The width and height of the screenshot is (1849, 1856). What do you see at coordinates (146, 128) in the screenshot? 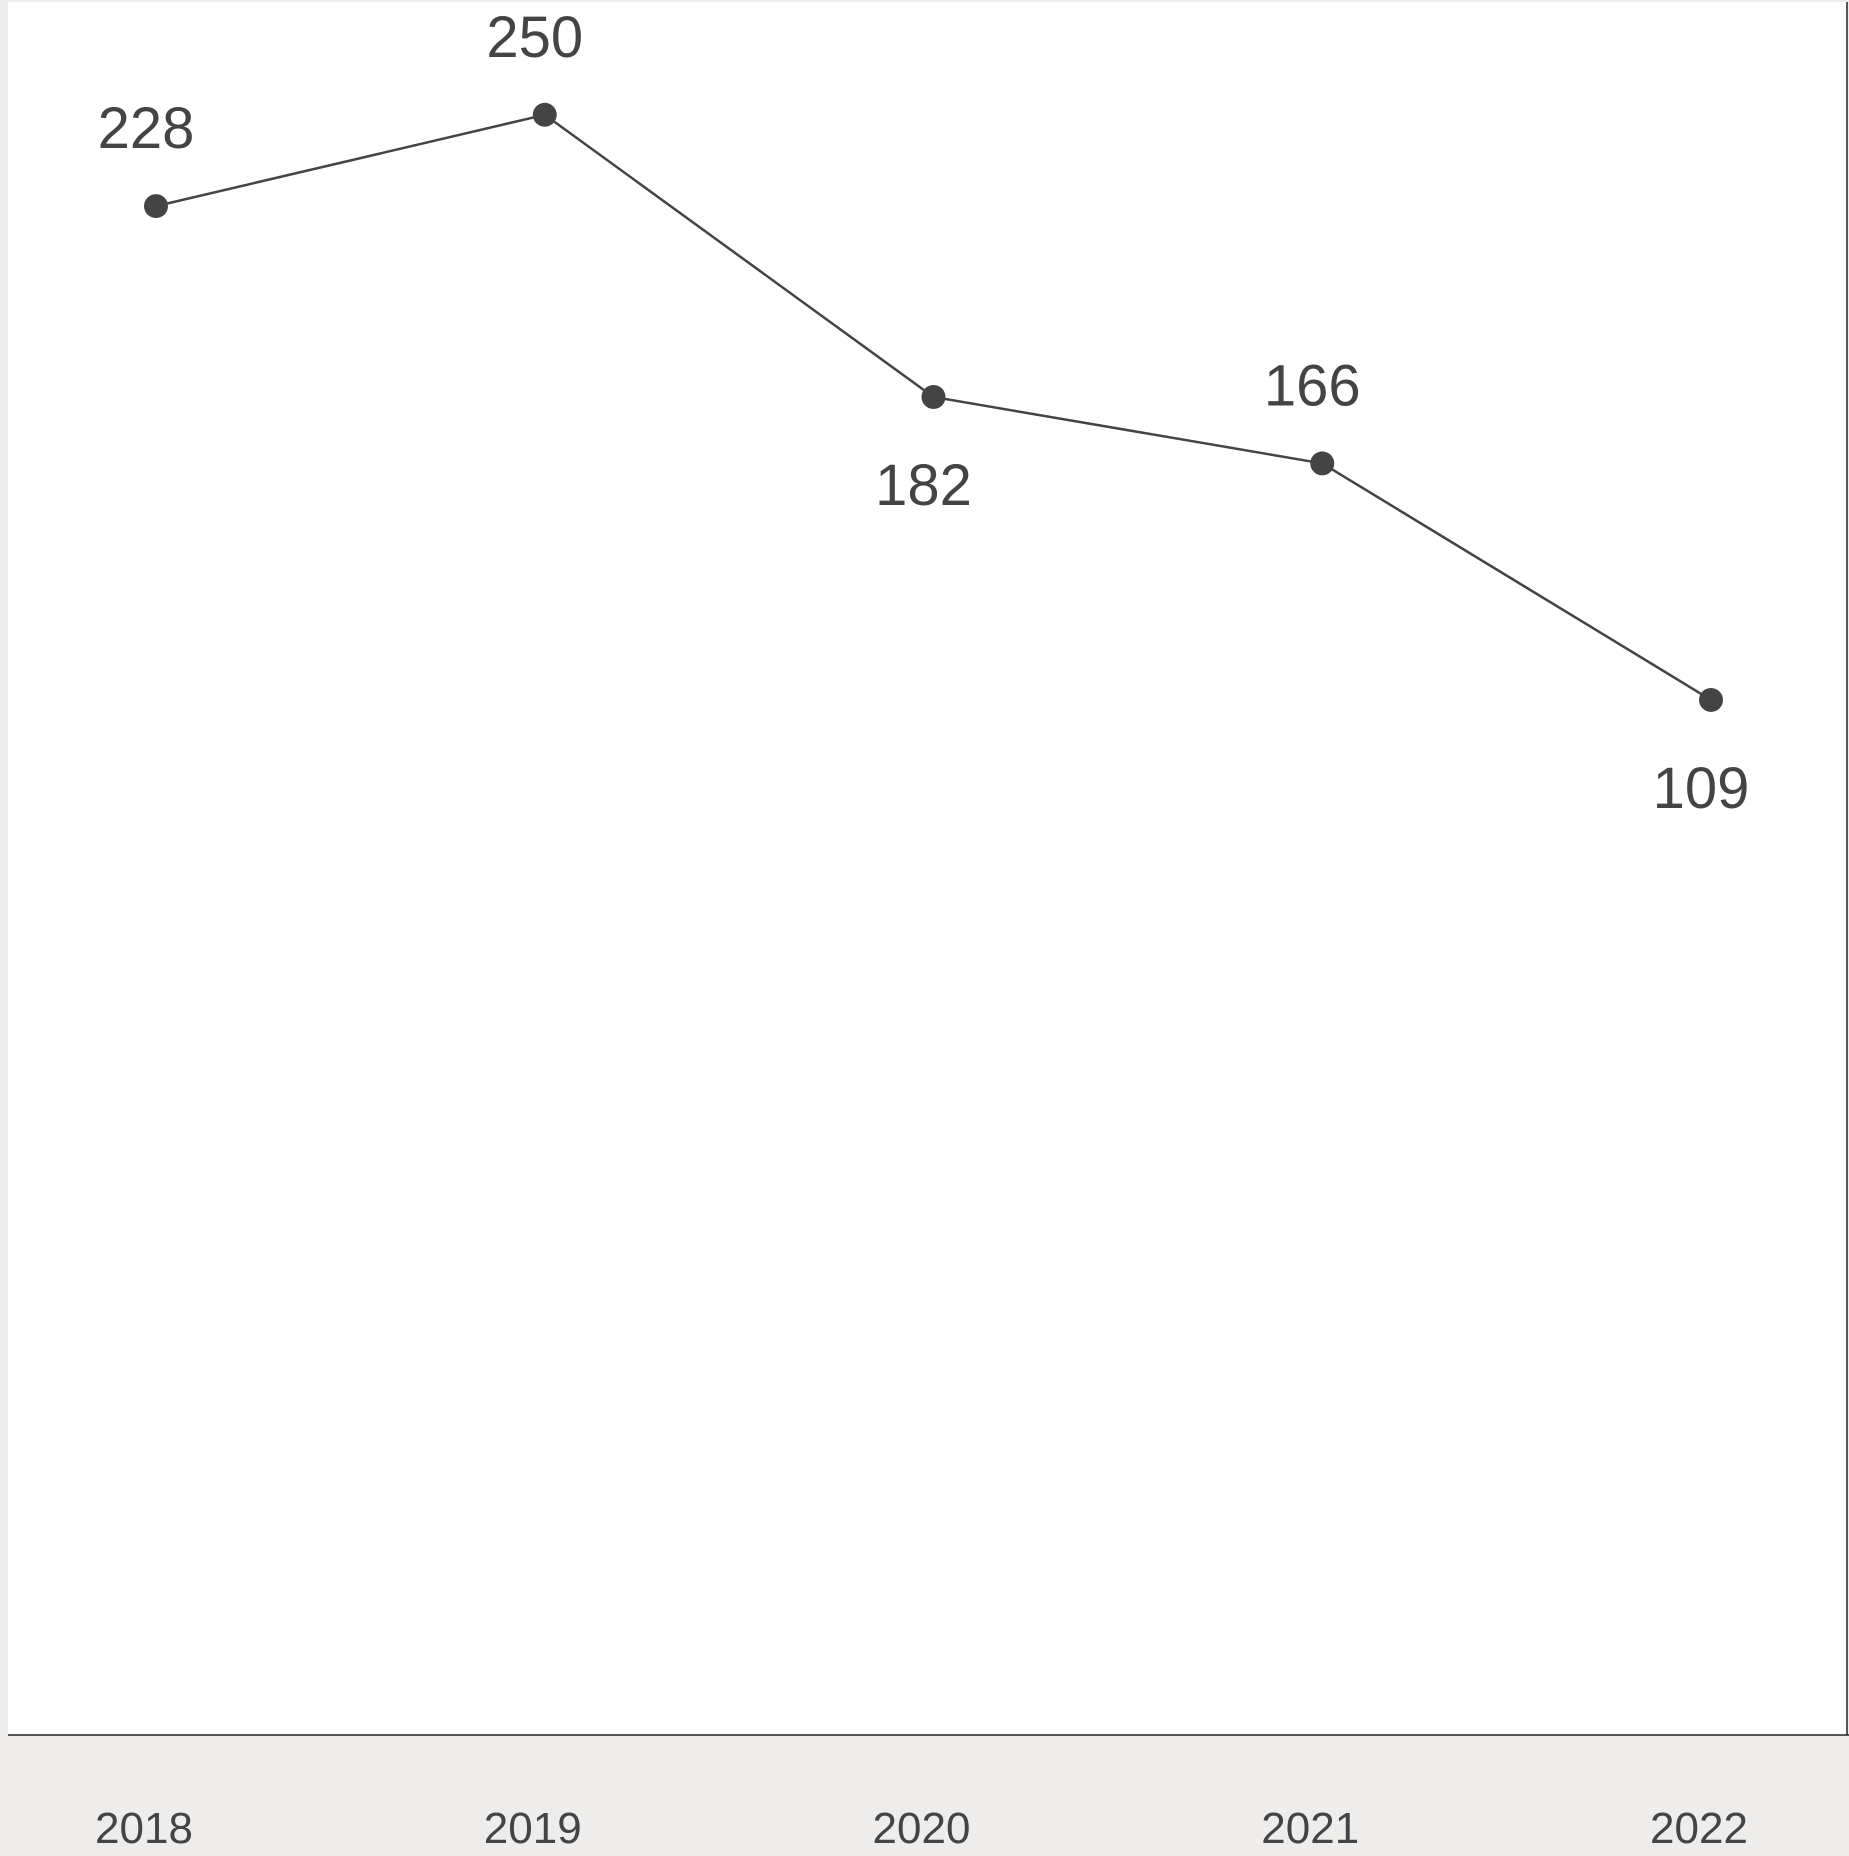
I see `data-label-2018: 228` at bounding box center [146, 128].